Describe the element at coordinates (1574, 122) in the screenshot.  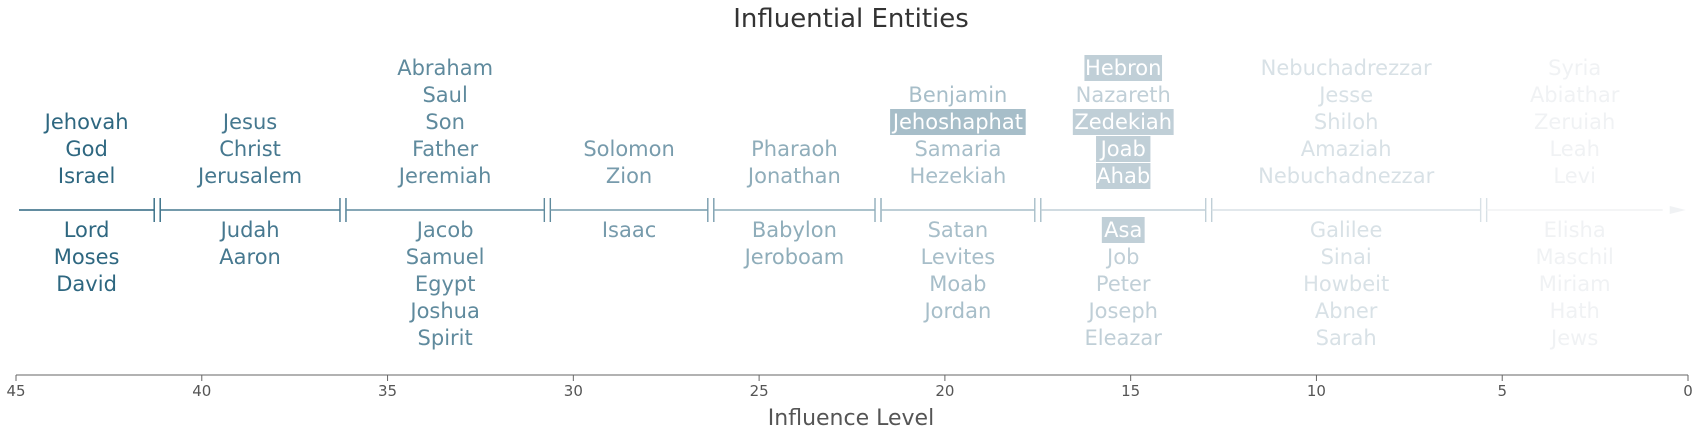
I see `entity-label-zeruiah: Zeruiah` at that location.